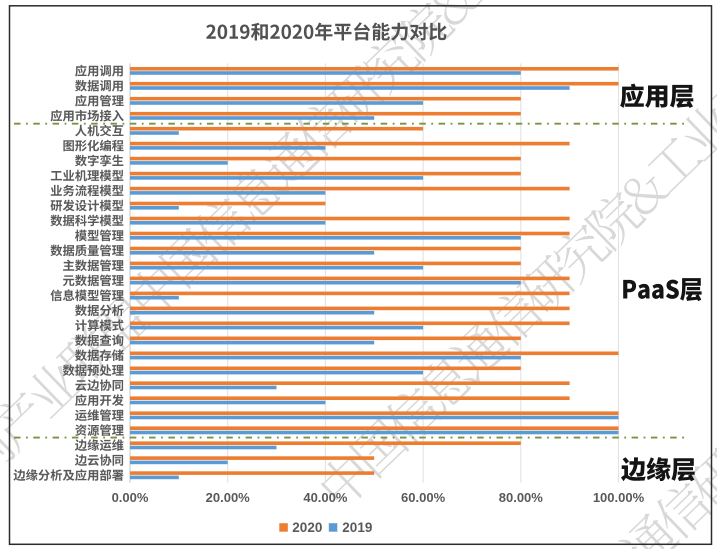 Image resolution: width=717 pixels, height=549 pixels. Describe the element at coordinates (619, 497) in the screenshot. I see `svg-text: 100.00%` at that location.